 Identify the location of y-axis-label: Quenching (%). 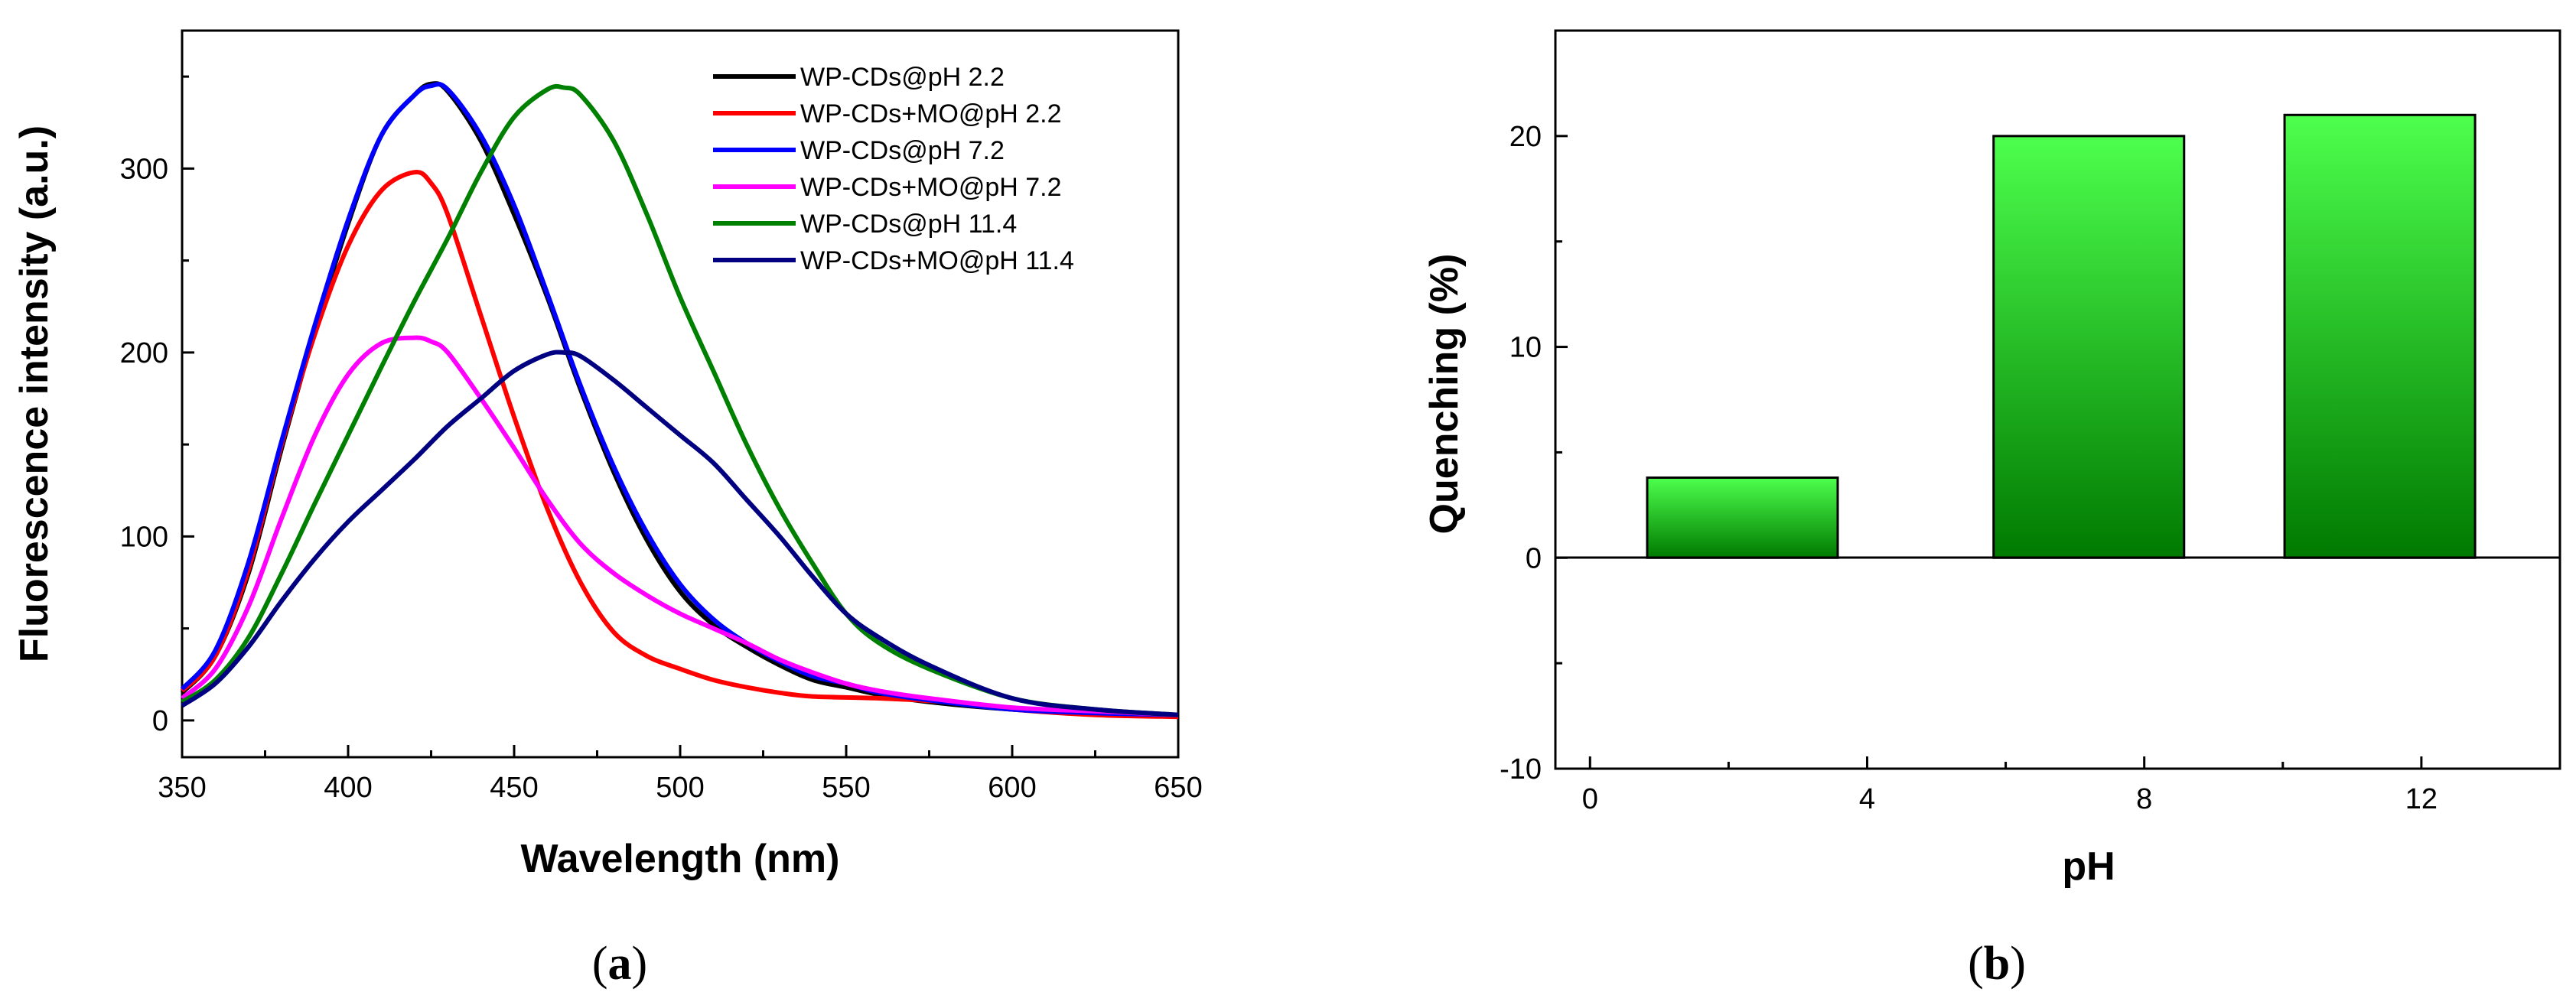
(1445, 394).